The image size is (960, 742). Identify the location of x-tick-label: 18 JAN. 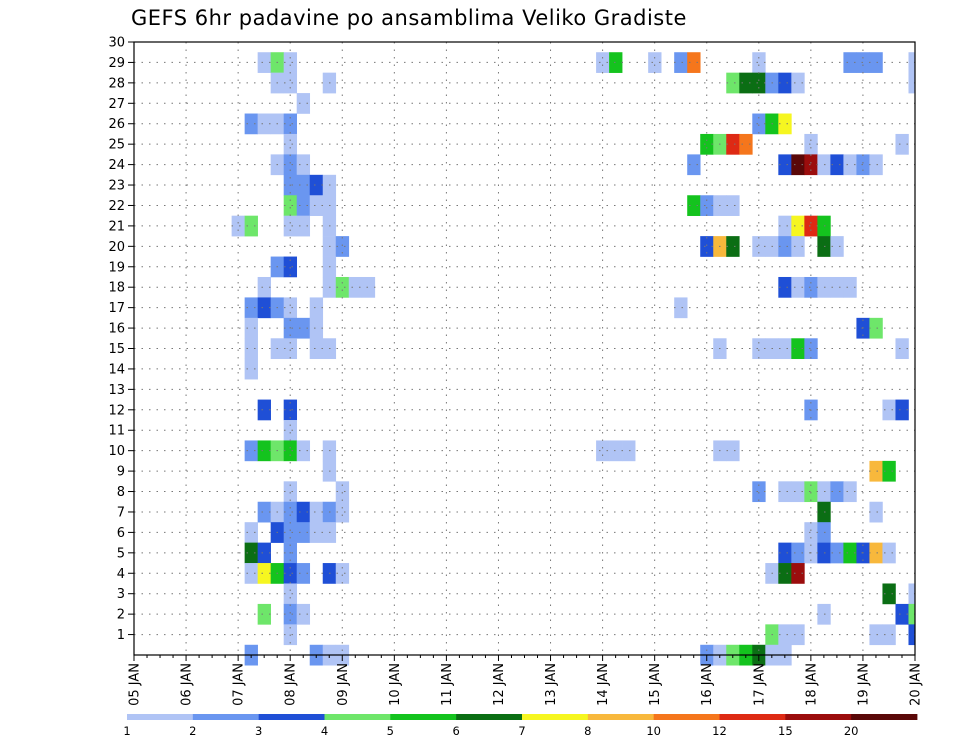
(811, 684).